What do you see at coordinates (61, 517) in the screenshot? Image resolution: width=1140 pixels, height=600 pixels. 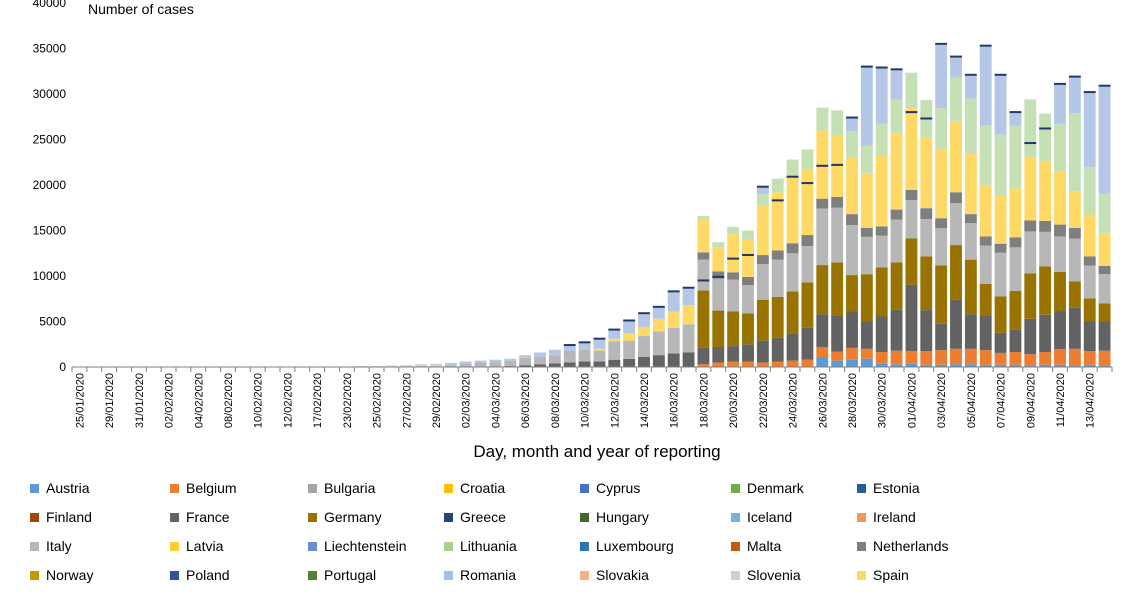 I see `legend-item: Finland` at bounding box center [61, 517].